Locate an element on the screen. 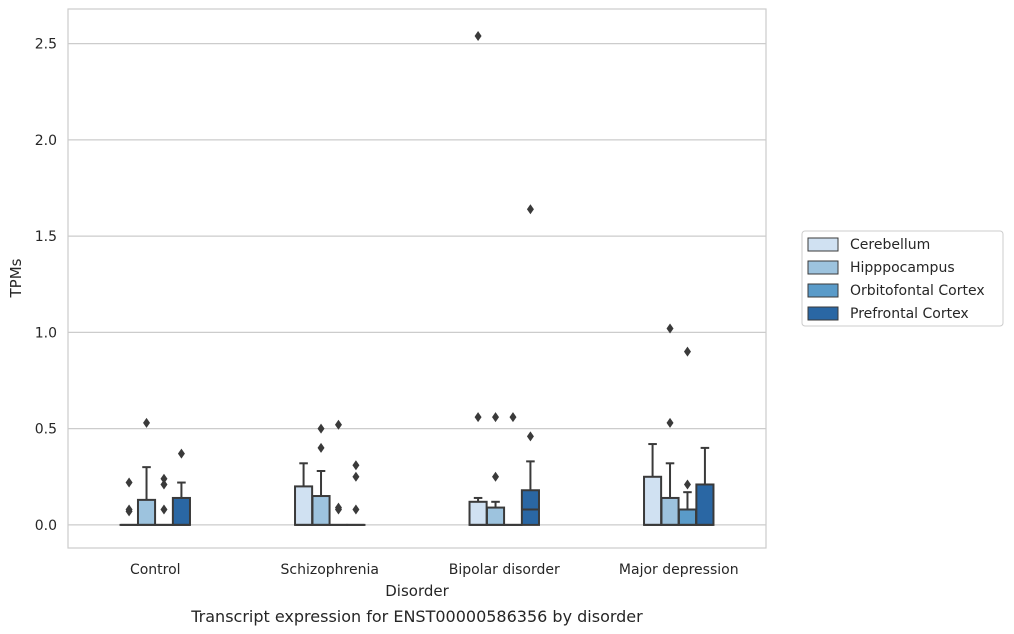 The image size is (1014, 634). x-tick-label: Schizophrenia is located at coordinates (330, 570).